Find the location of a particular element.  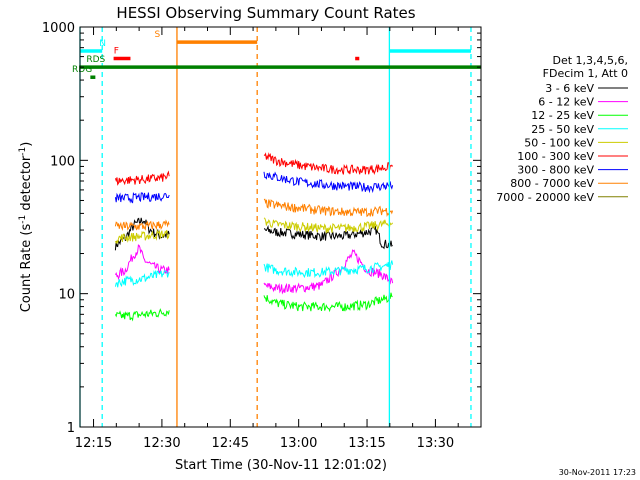

flag-label-n: N is located at coordinates (102, 44).